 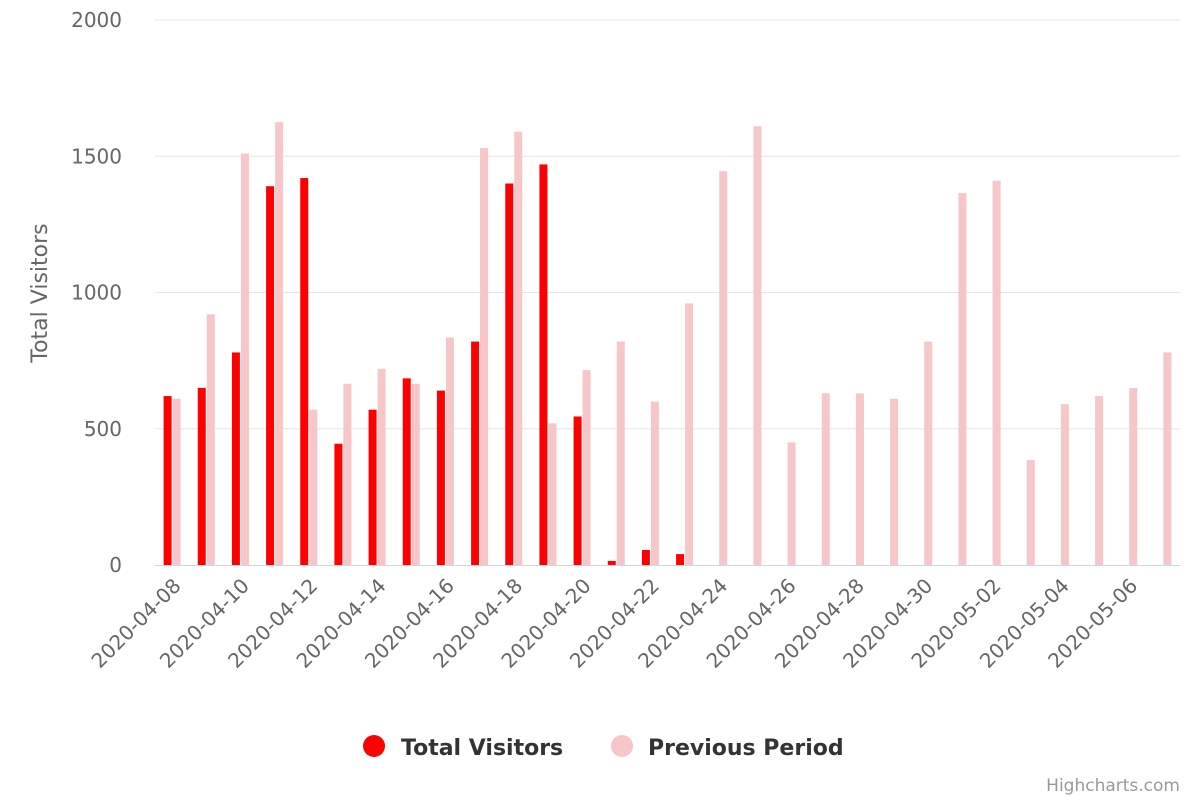 I want to click on legend-label-previous-period: Previous Period, so click(x=746, y=748).